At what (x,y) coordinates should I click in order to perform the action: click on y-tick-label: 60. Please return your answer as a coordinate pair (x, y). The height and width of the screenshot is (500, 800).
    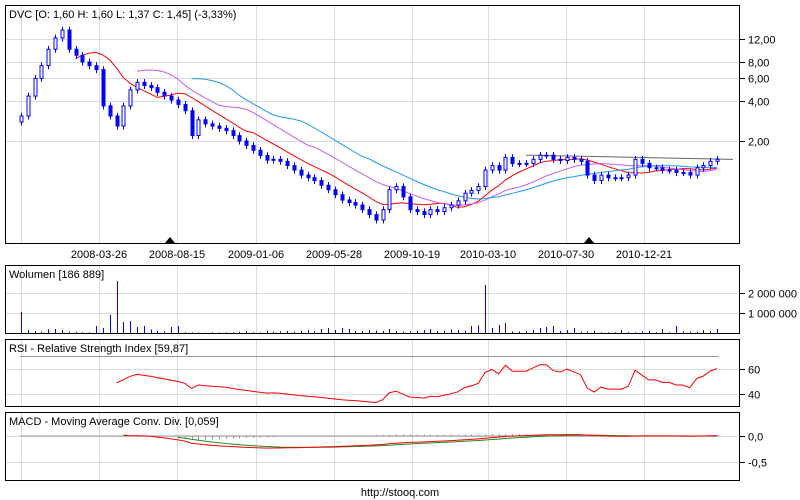
    Looking at the image, I should click on (754, 371).